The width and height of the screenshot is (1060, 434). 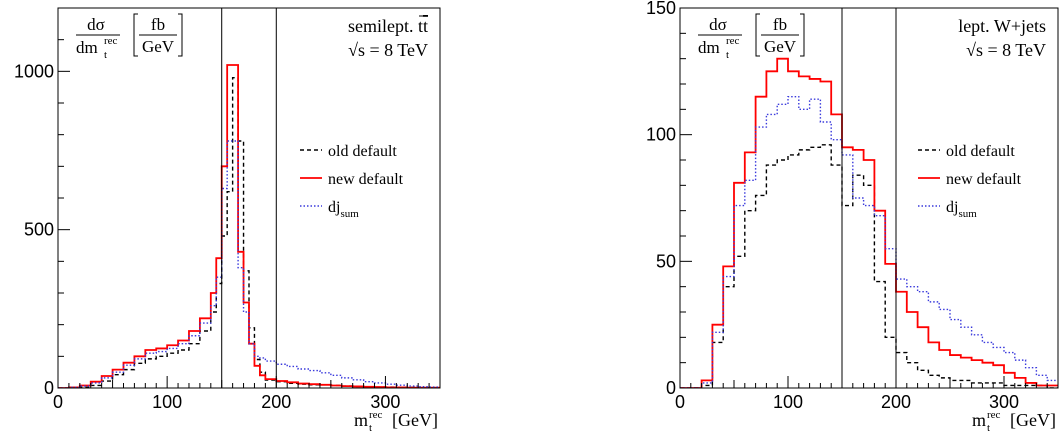 I want to click on process-label: semilept. tt, so click(x=388, y=26).